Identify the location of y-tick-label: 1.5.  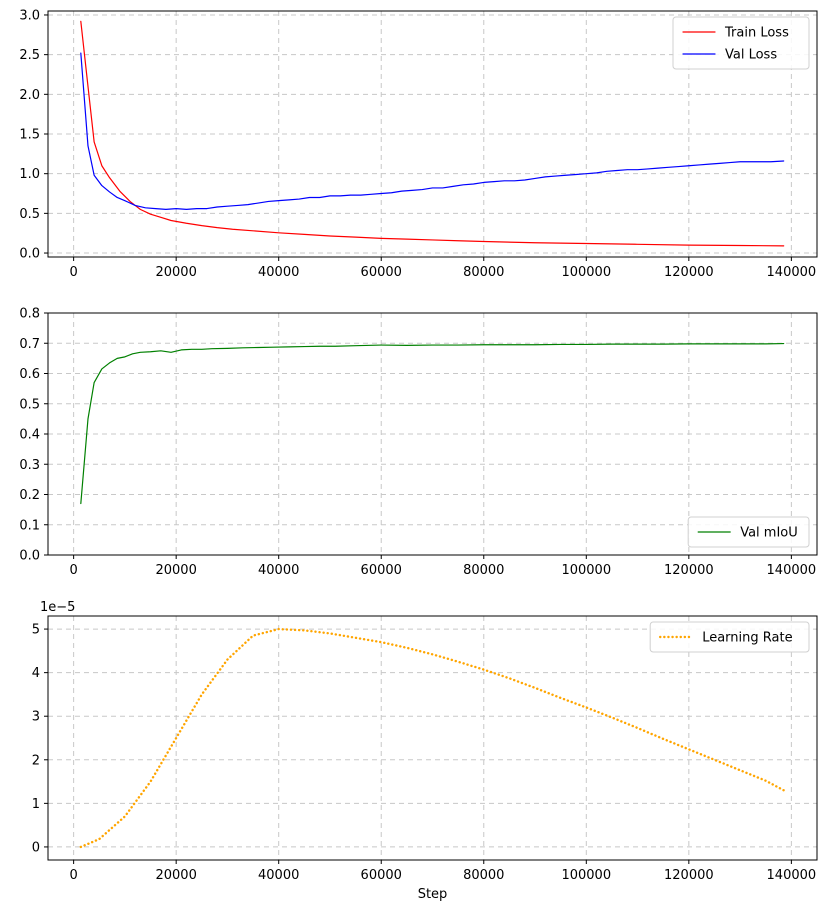
(29, 135).